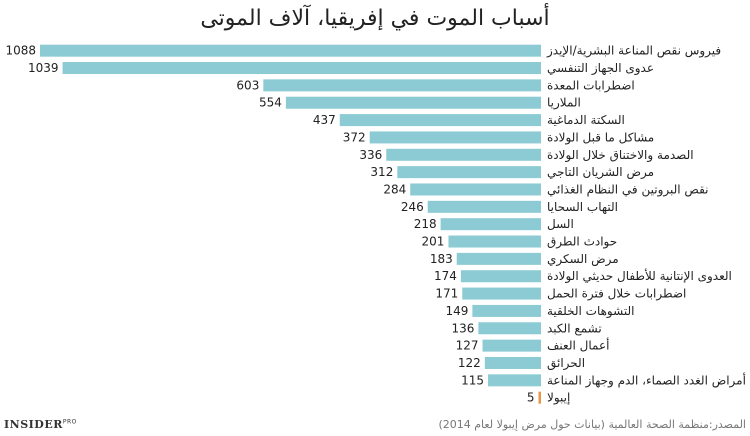 The width and height of the screenshot is (750, 436). I want to click on brand-suffix: PRO, so click(69, 422).